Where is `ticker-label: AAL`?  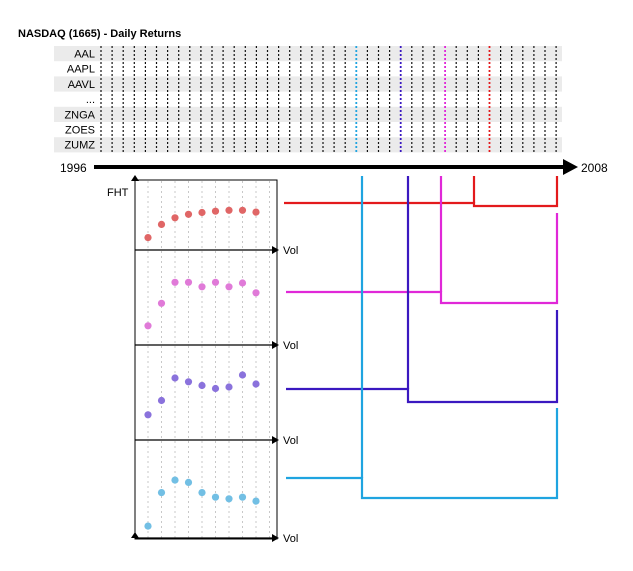 ticker-label: AAL is located at coordinates (84, 55).